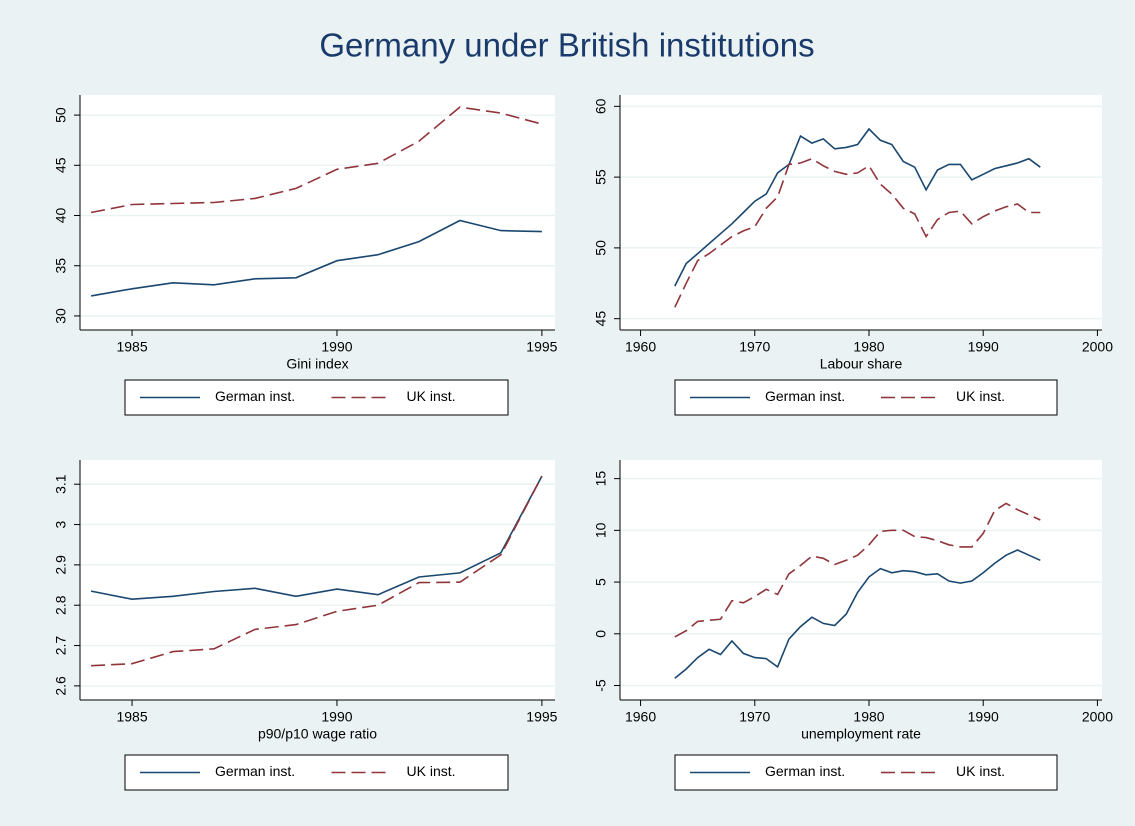 Image resolution: width=1135 pixels, height=826 pixels. What do you see at coordinates (601, 685) in the screenshot?
I see `y-tick-label: -5` at bounding box center [601, 685].